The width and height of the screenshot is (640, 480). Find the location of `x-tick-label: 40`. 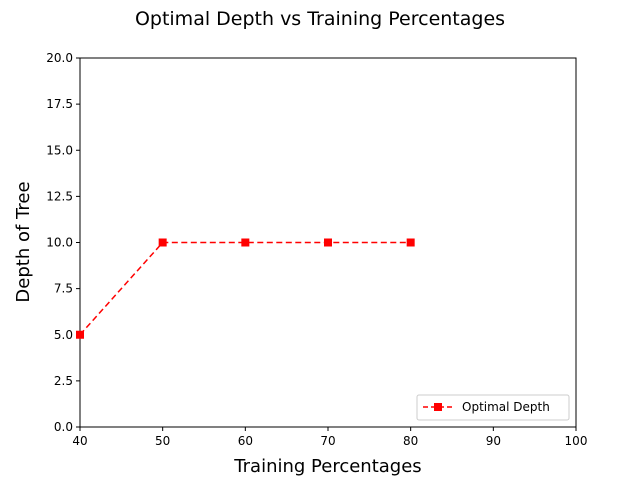

x-tick-label: 40 is located at coordinates (79, 441).